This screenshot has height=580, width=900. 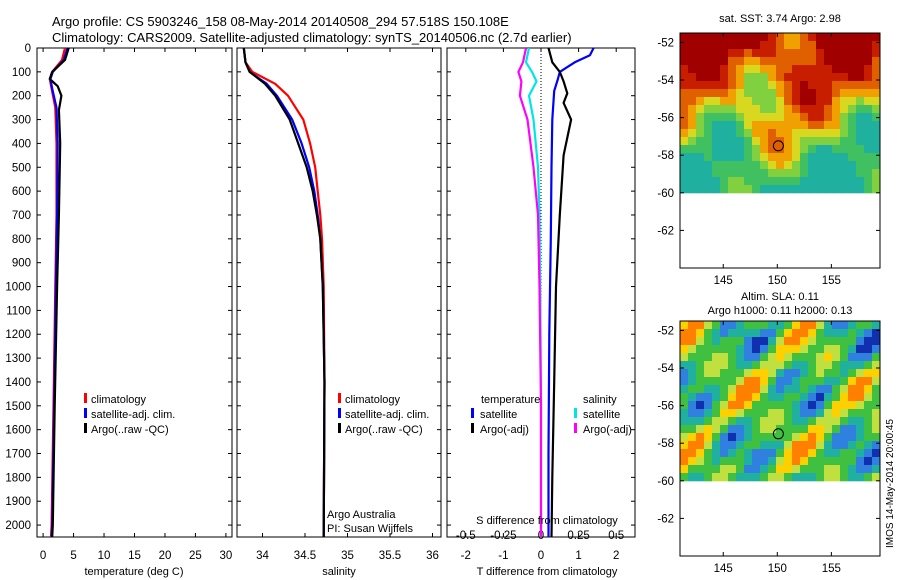 I want to click on sla-map-image, so click(x=780, y=401).